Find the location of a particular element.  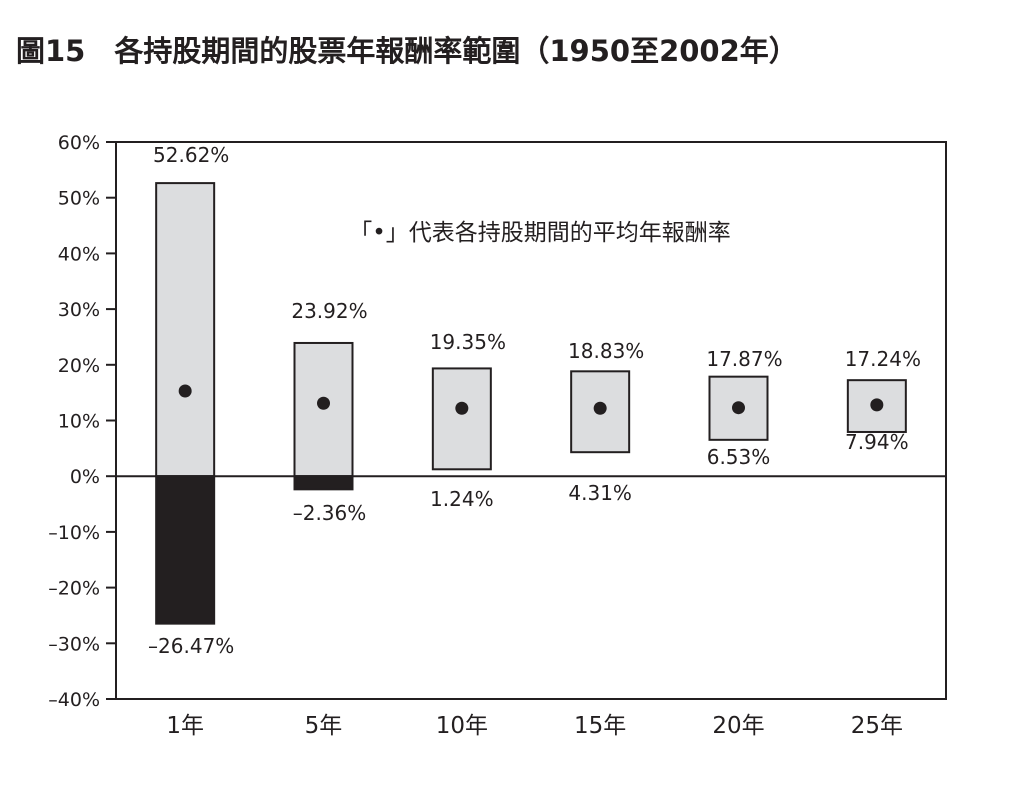

x-tick-label: 15年 is located at coordinates (600, 726).